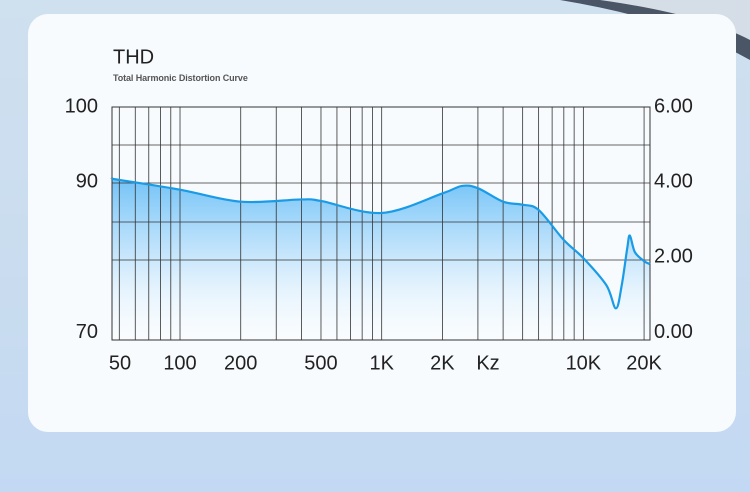 This screenshot has height=492, width=750. Describe the element at coordinates (87, 332) in the screenshot. I see `y-tick-label: 70` at that location.